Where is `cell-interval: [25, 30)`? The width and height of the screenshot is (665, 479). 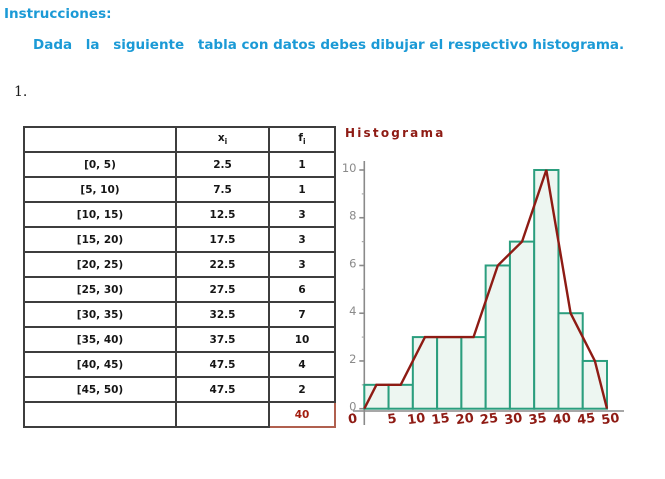 cell-interval: [25, 30) is located at coordinates (100, 289).